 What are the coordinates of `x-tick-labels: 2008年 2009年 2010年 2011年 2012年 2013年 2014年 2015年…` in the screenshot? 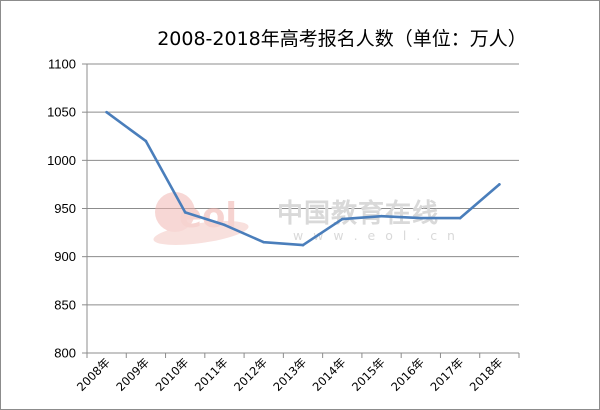 It's located at (289, 374).